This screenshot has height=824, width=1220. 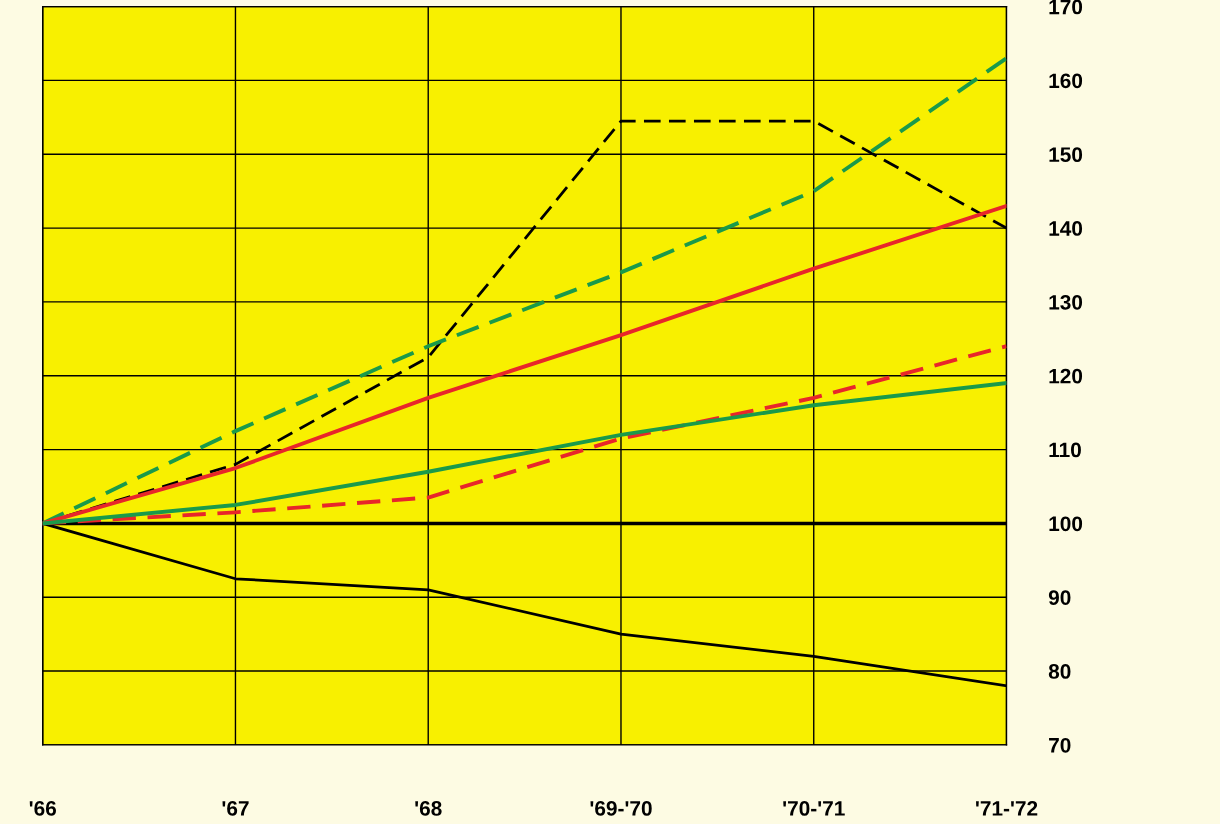 What do you see at coordinates (814, 808) in the screenshot?
I see `x-tick-label: '70-'71` at bounding box center [814, 808].